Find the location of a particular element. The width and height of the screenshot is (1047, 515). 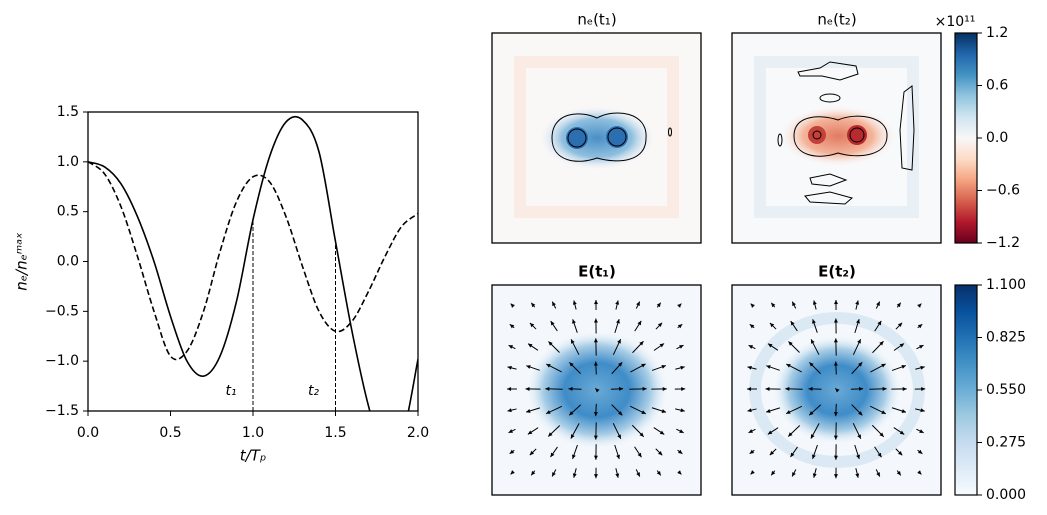

colorbar-tick-label: 0.0 is located at coordinates (997, 138).